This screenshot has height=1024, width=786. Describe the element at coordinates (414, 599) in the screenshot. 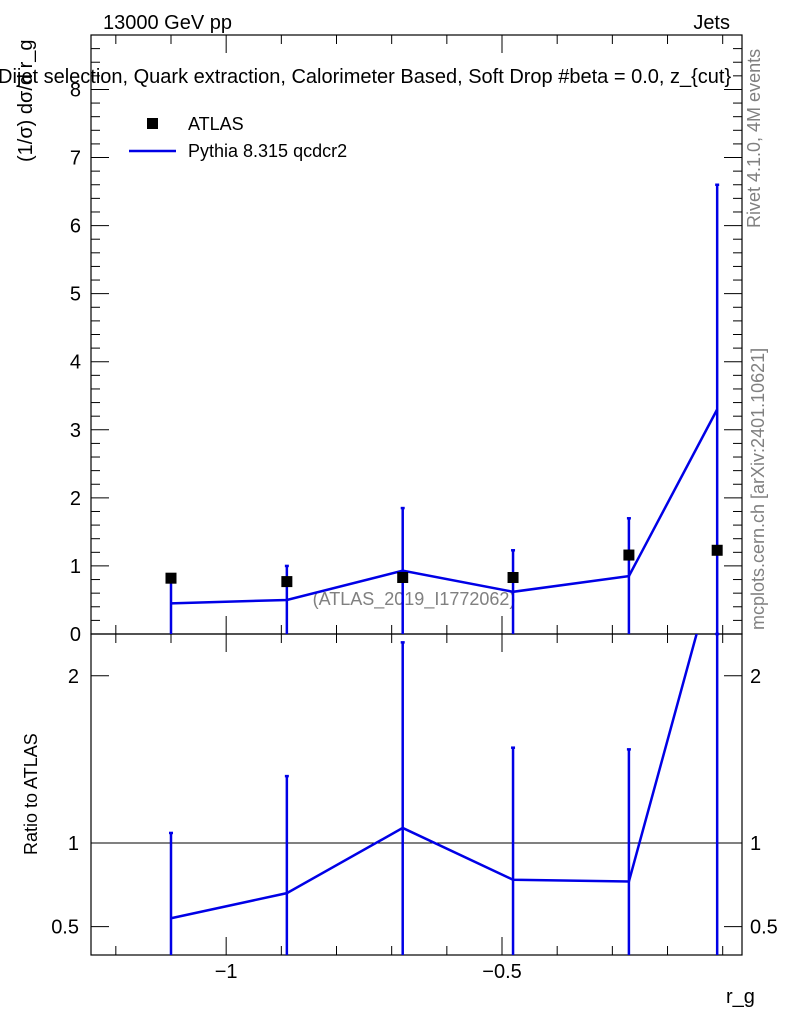

I see `analysis-label: (ATLAS_2019_I1772062)` at that location.